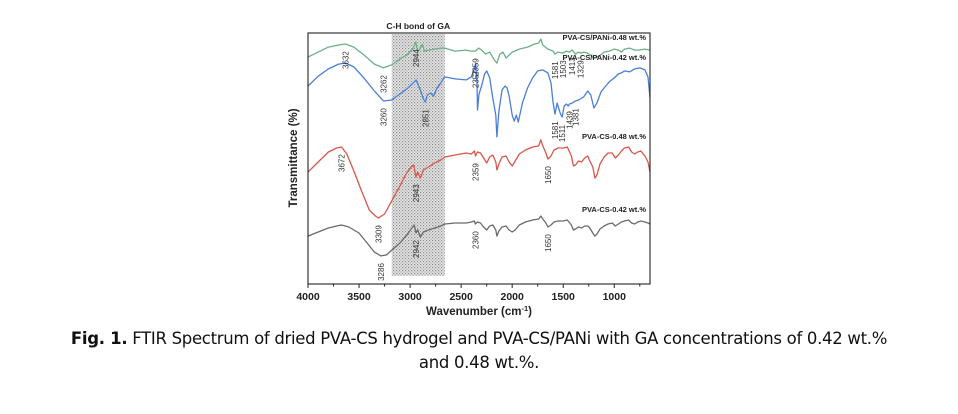 The width and height of the screenshot is (958, 414). I want to click on x-tick-label: 1500, so click(564, 297).